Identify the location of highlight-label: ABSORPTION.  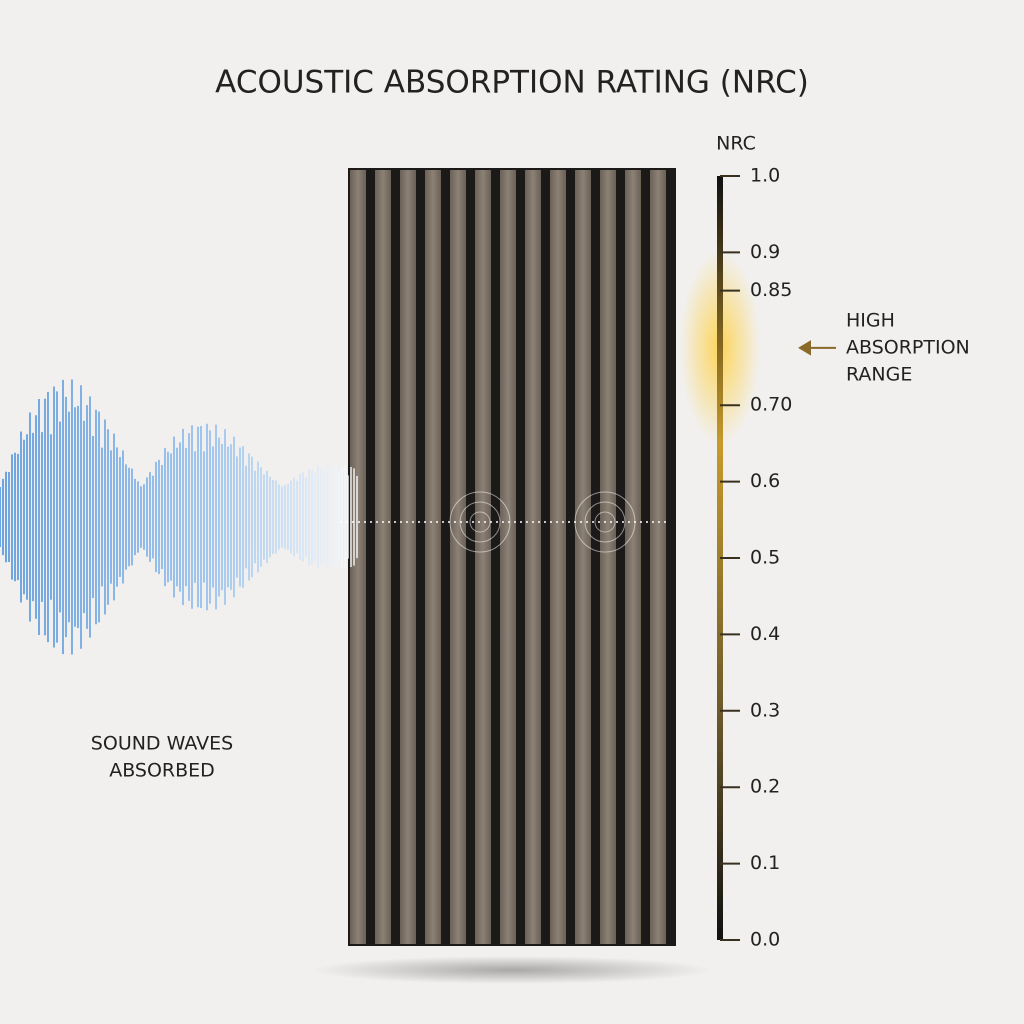
(908, 347).